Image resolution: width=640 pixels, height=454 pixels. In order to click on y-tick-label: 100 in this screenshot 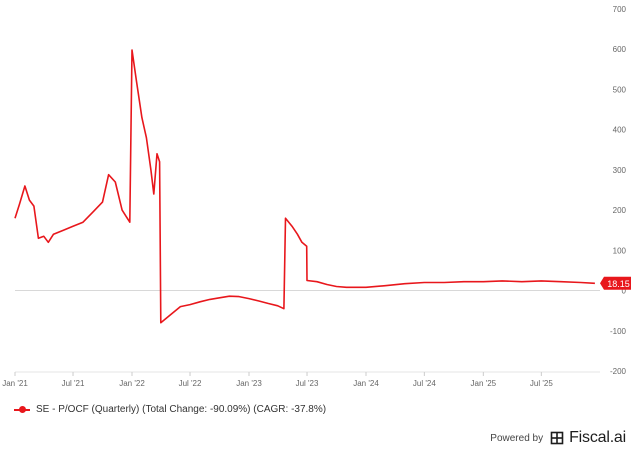, I will do `click(620, 250)`.